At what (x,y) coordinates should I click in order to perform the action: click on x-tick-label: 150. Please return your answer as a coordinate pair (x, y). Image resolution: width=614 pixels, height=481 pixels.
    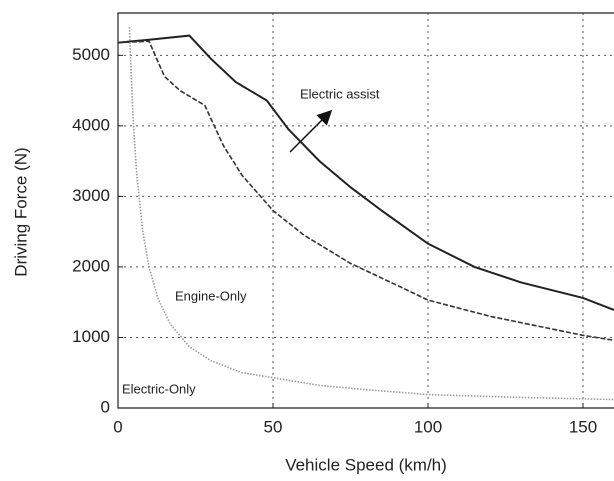
    Looking at the image, I should click on (583, 426).